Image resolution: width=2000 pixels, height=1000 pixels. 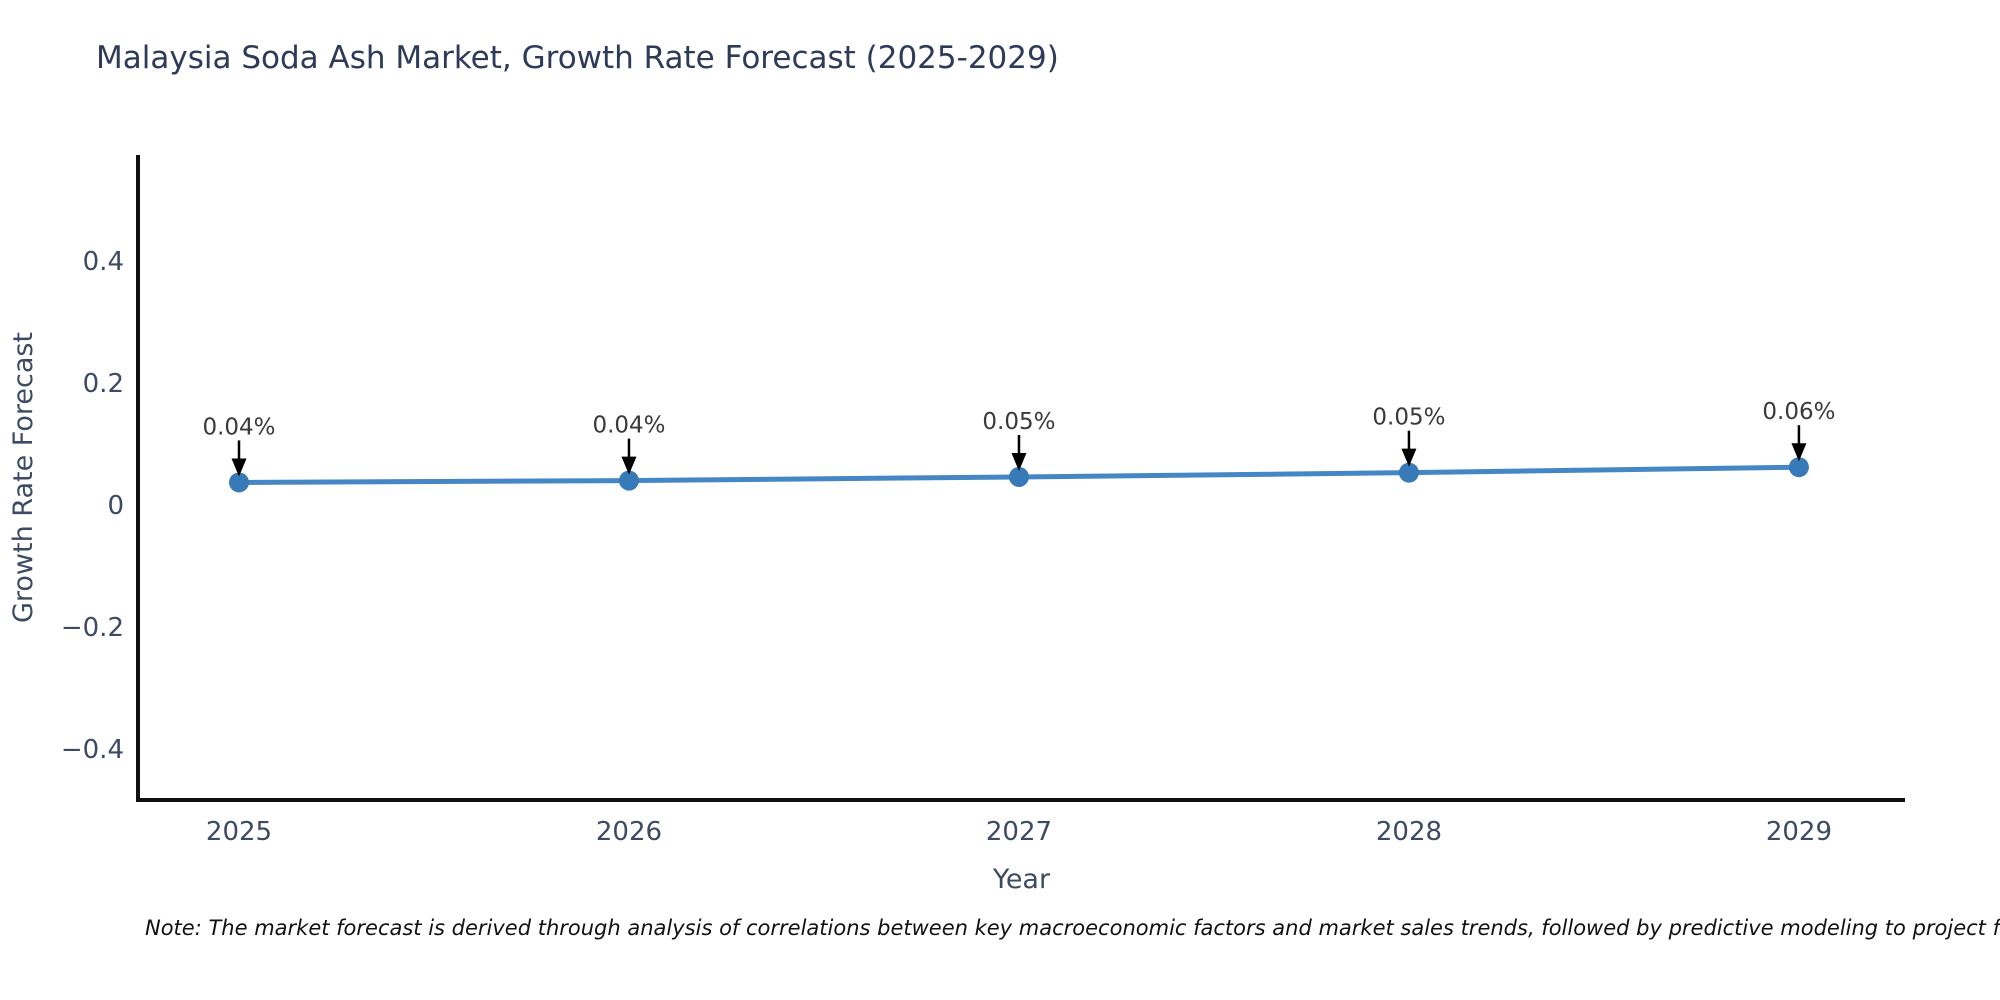 What do you see at coordinates (115, 506) in the screenshot?
I see `y-tick-label: 0` at bounding box center [115, 506].